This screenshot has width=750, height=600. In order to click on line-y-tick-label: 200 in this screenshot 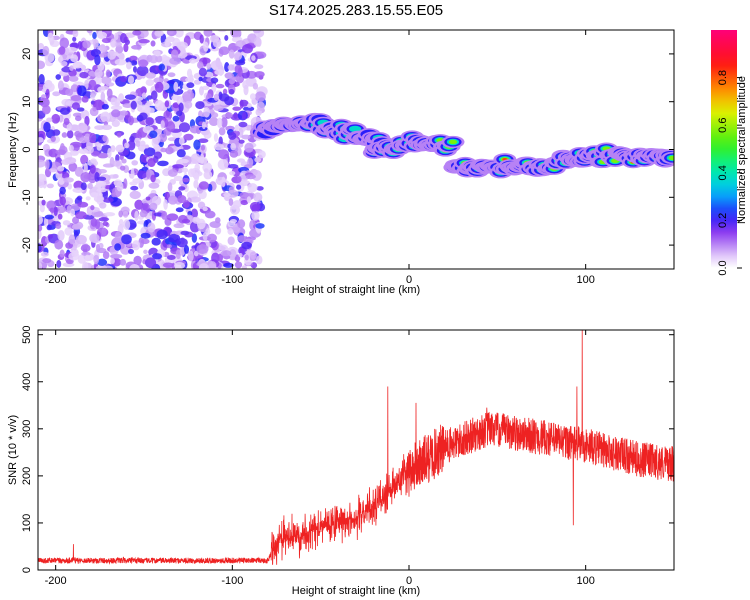, I will do `click(27, 476)`.